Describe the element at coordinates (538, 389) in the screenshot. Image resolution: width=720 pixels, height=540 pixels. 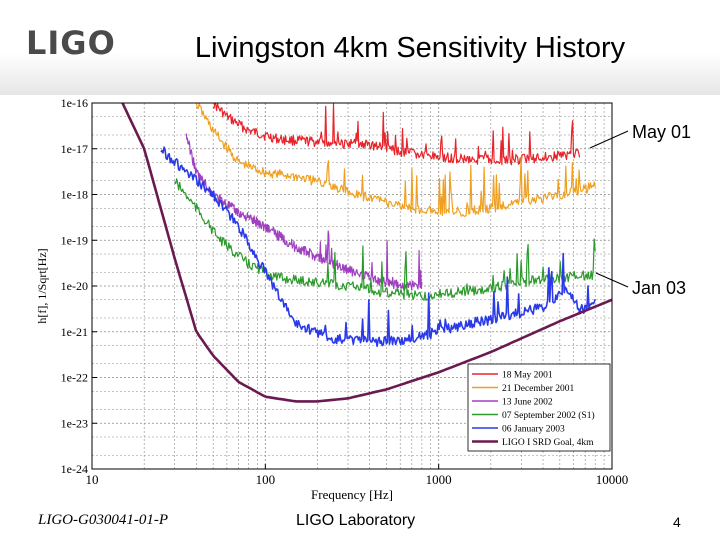
I see `legend-label: 21 December 2001` at that location.